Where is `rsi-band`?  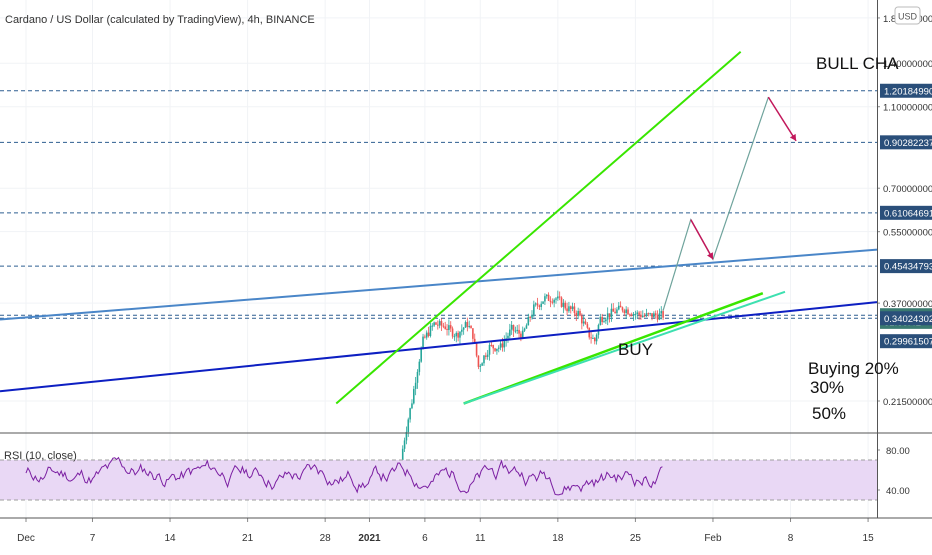 rsi-band is located at coordinates (438, 480).